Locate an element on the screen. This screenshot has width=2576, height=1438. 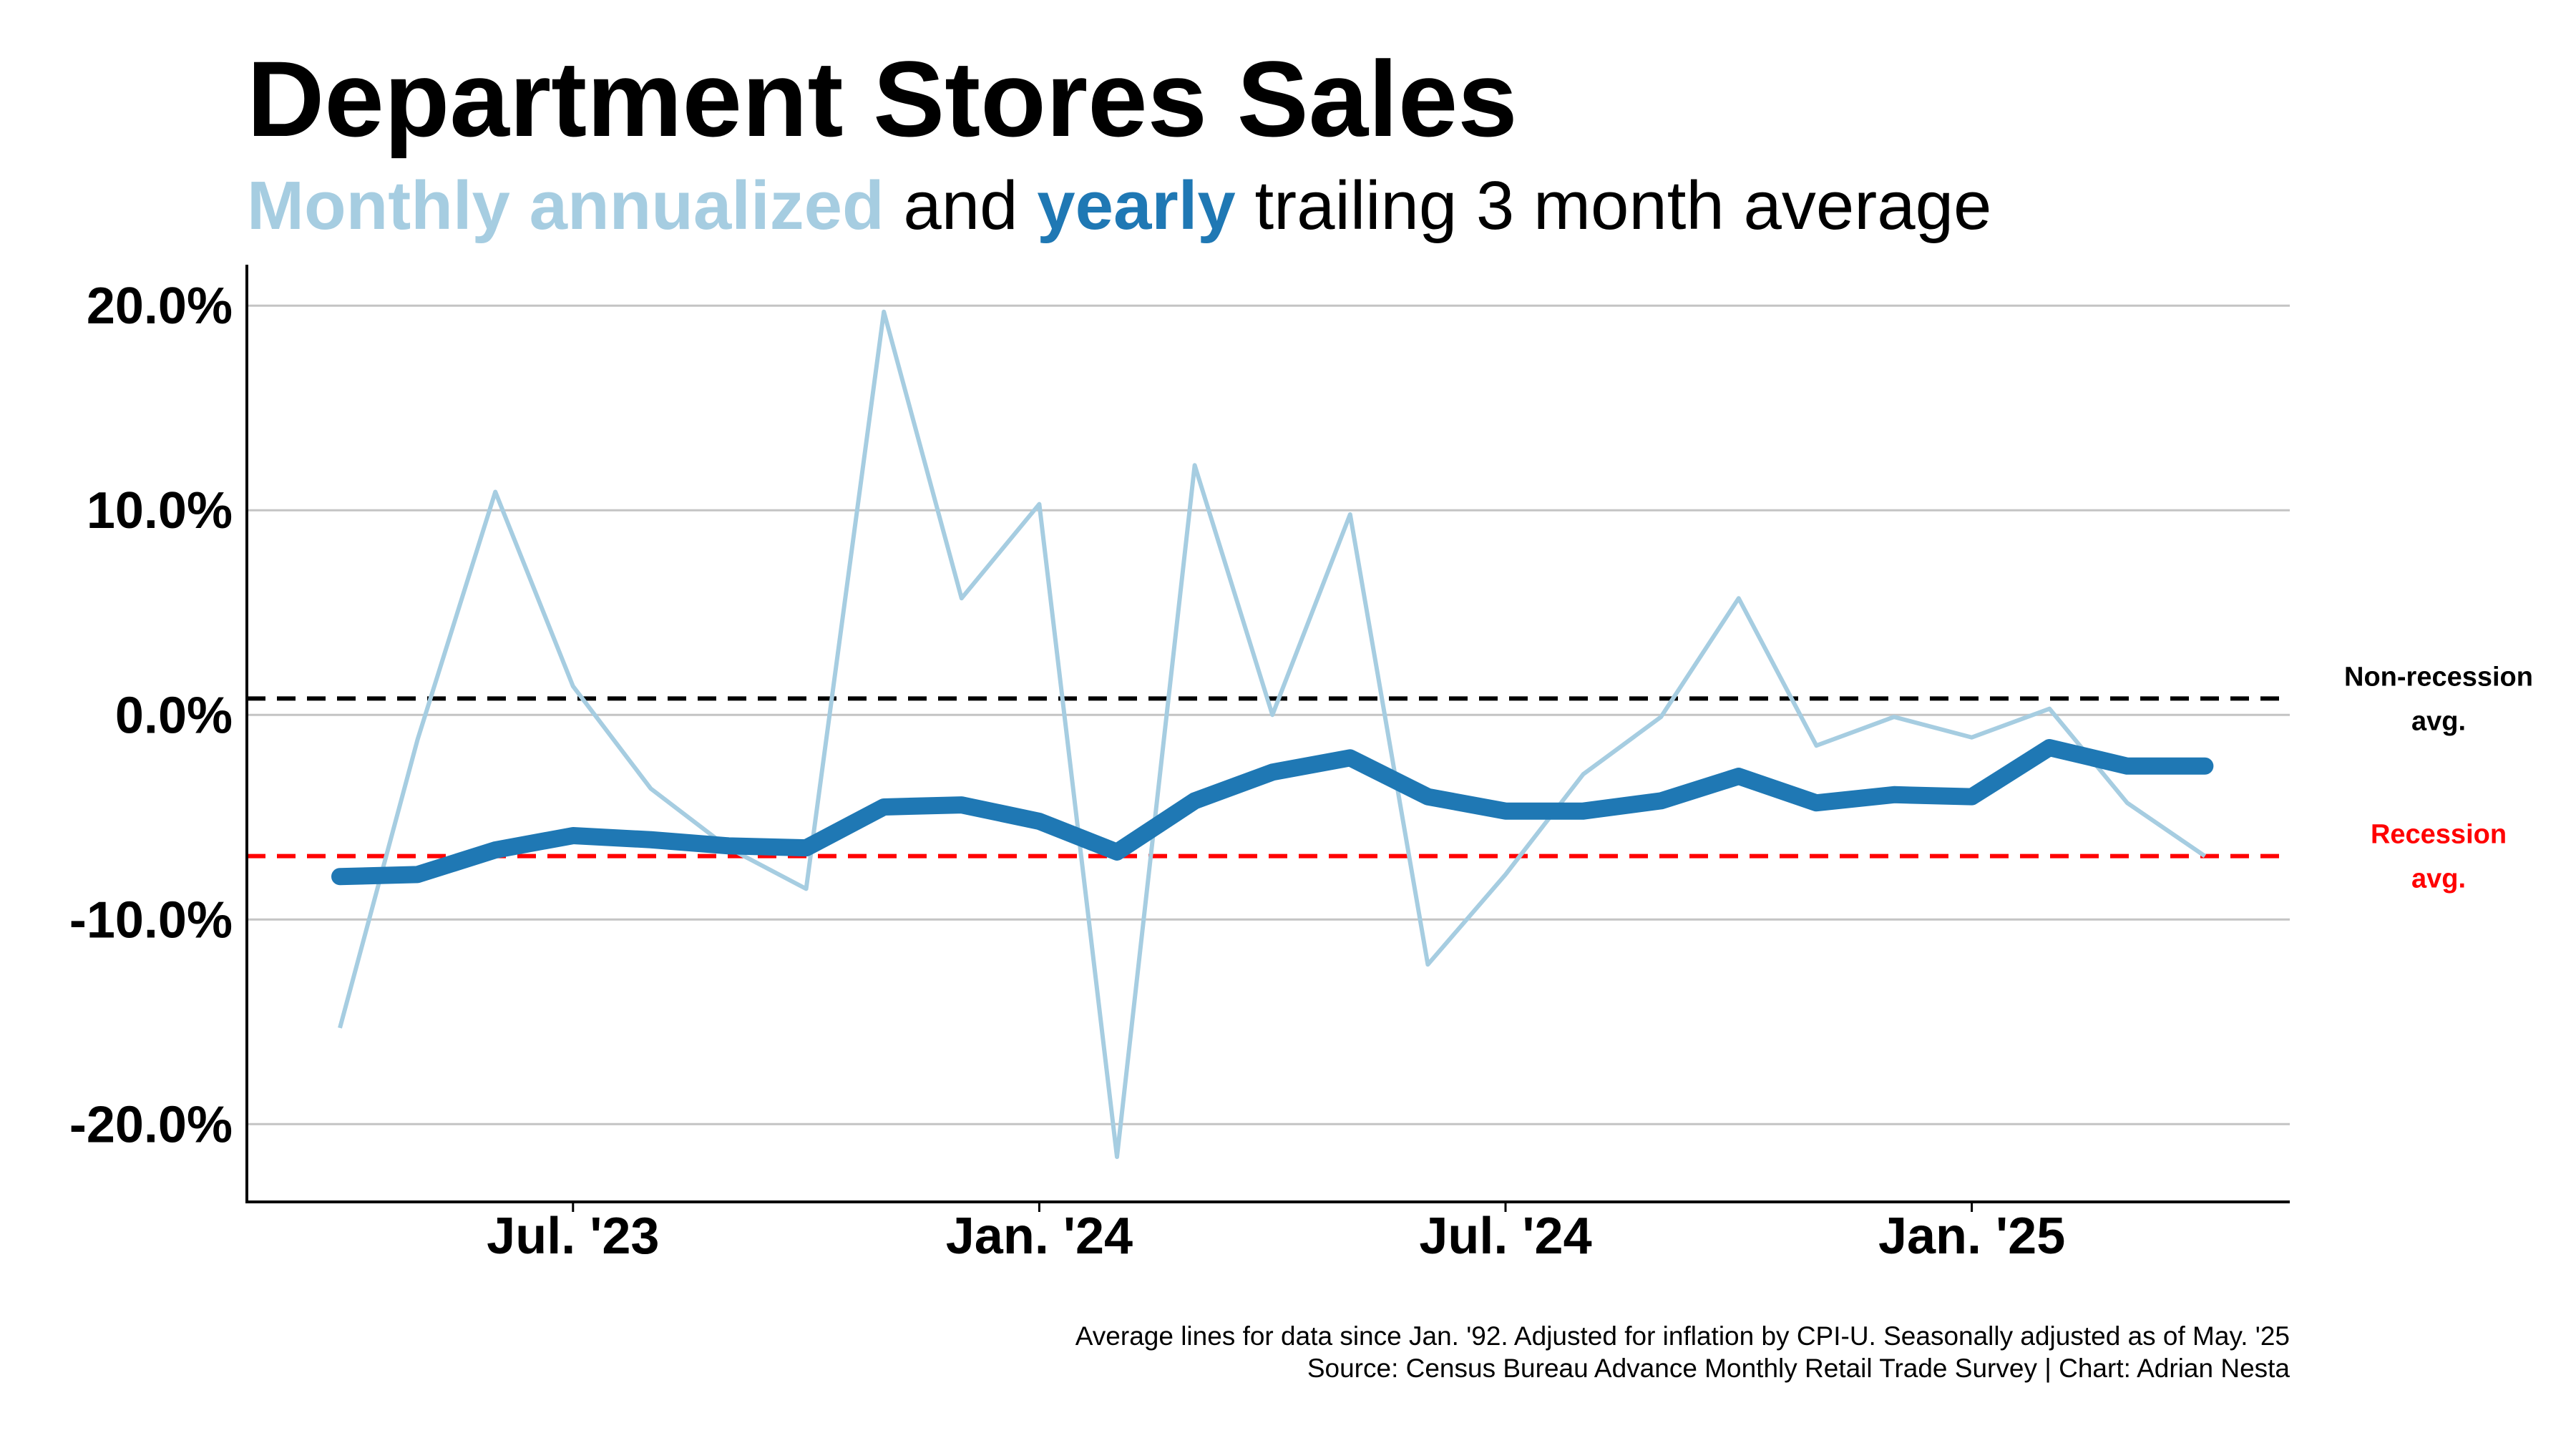
subtitle-monthly-label: Monthly annualized is located at coordinates (565, 205).